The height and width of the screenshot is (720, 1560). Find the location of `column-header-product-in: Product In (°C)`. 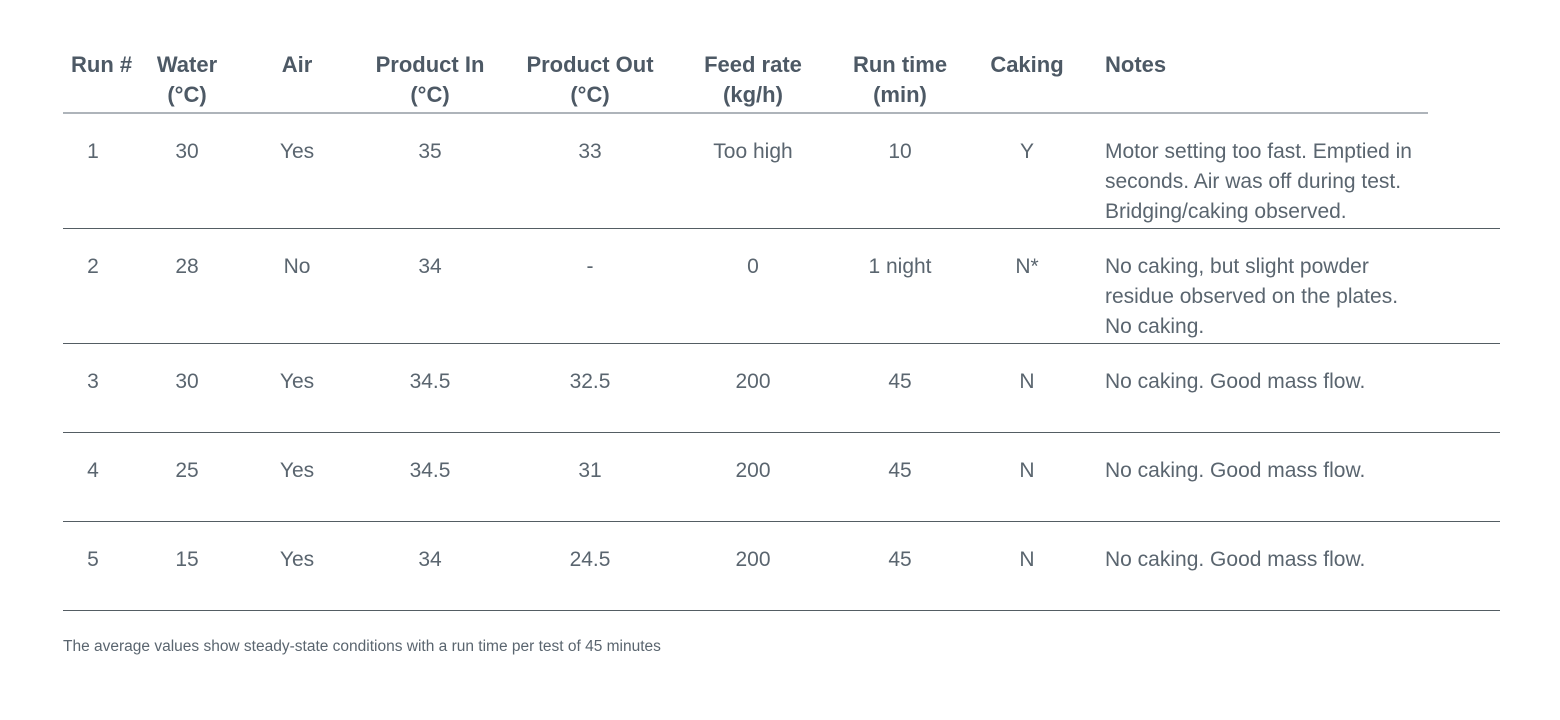

column-header-product-in: Product In (°C) is located at coordinates (430, 82).